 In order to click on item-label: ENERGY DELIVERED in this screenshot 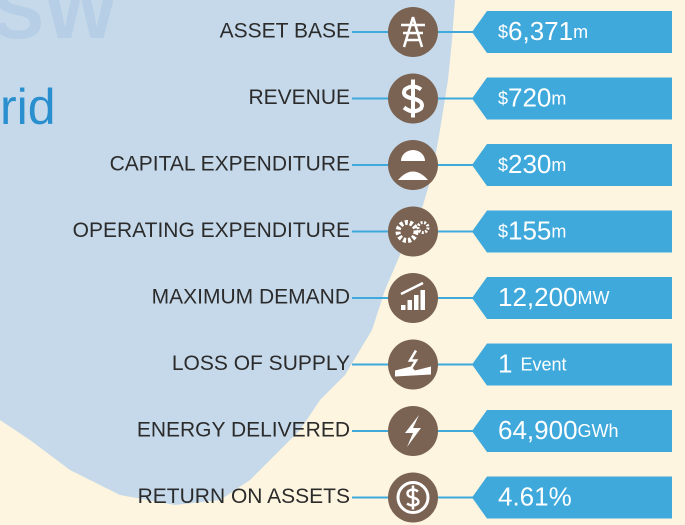, I will do `click(243, 430)`.